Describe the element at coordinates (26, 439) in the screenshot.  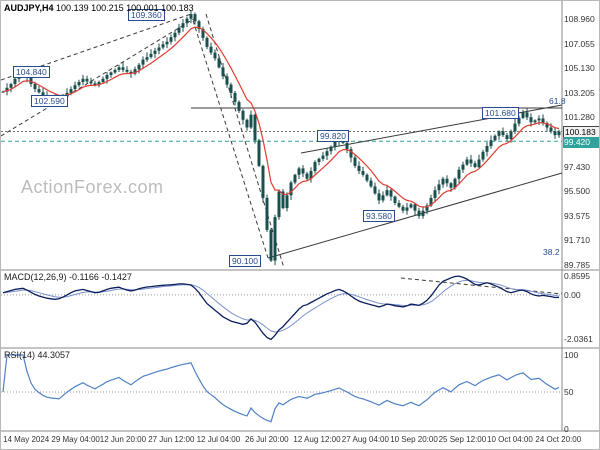
I see `time-axis-label: 14 May 2024` at that location.